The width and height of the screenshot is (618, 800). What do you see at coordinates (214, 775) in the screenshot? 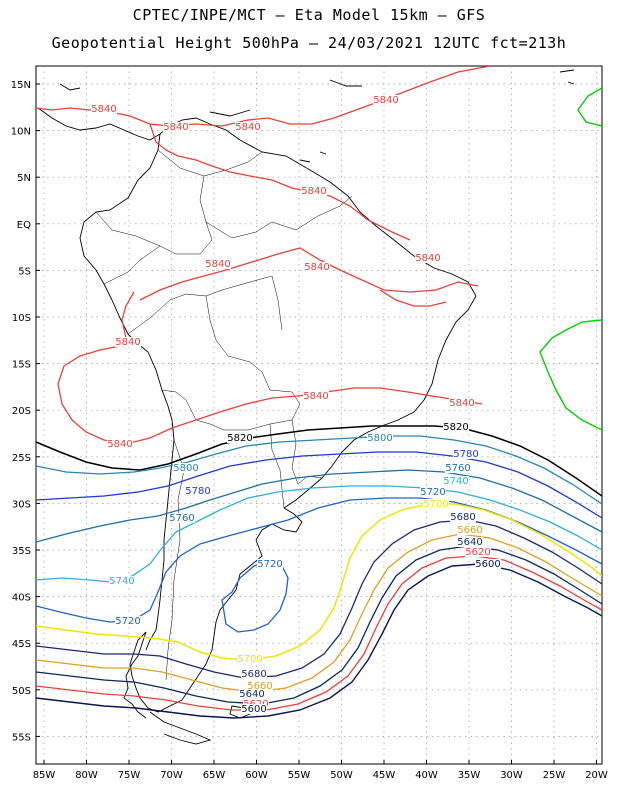
I see `lon-tick-label: 65W` at bounding box center [214, 775].